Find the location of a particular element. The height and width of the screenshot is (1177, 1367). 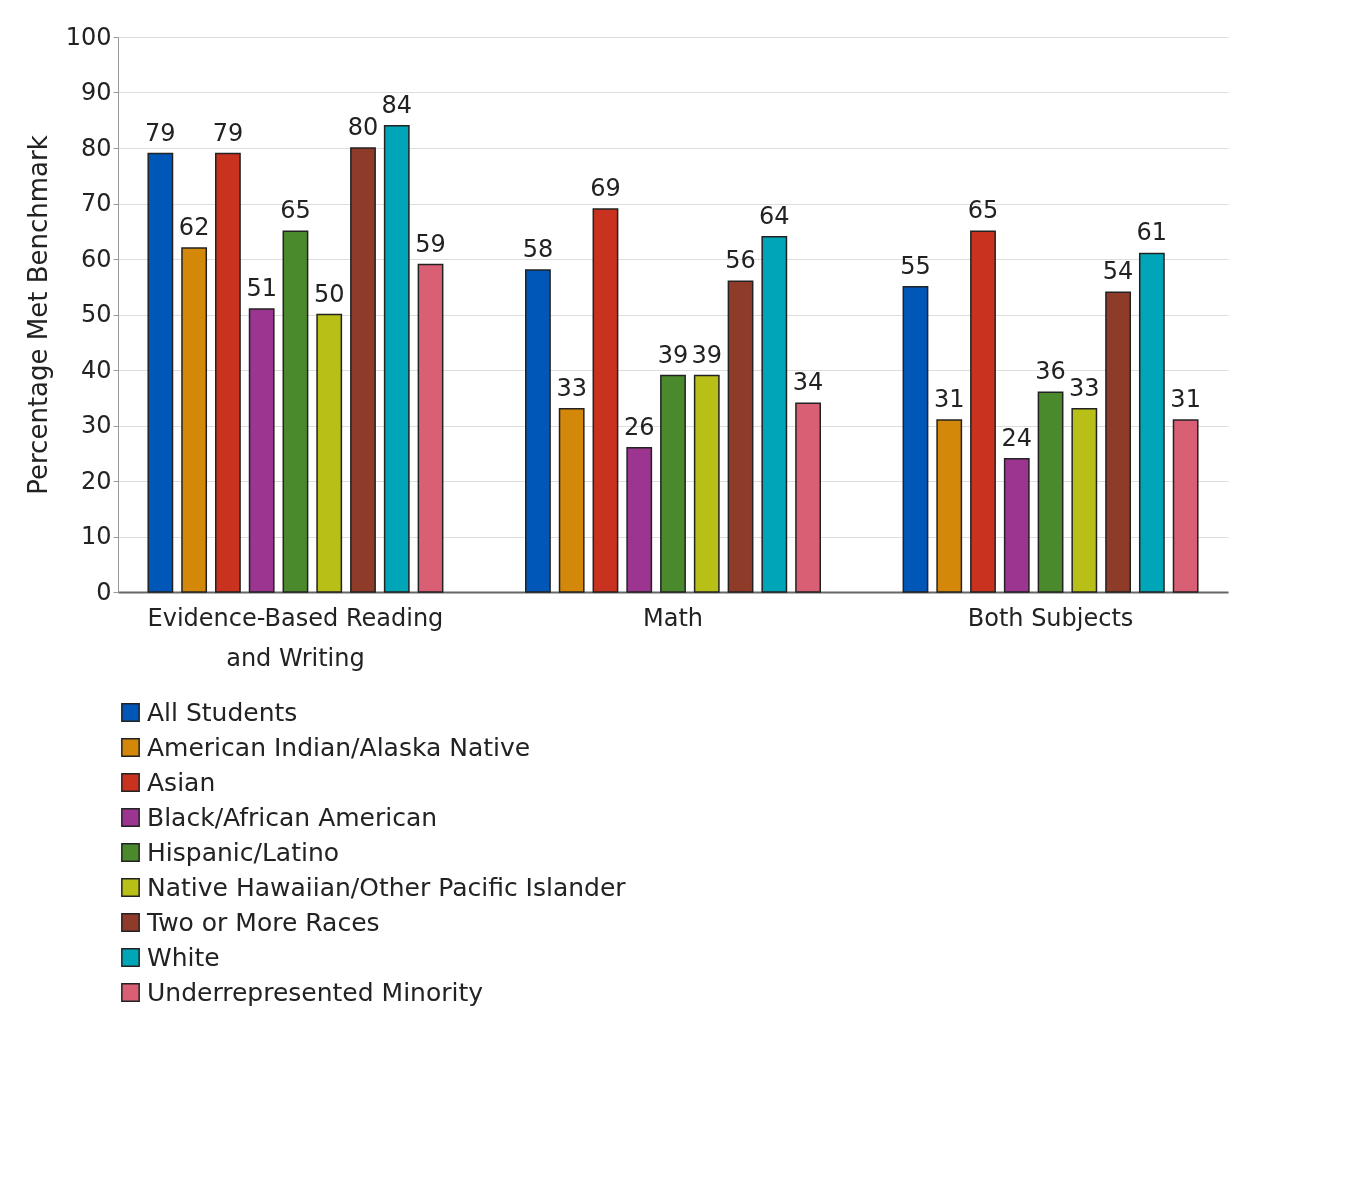

y-tick-label: 90 is located at coordinates (96, 92).